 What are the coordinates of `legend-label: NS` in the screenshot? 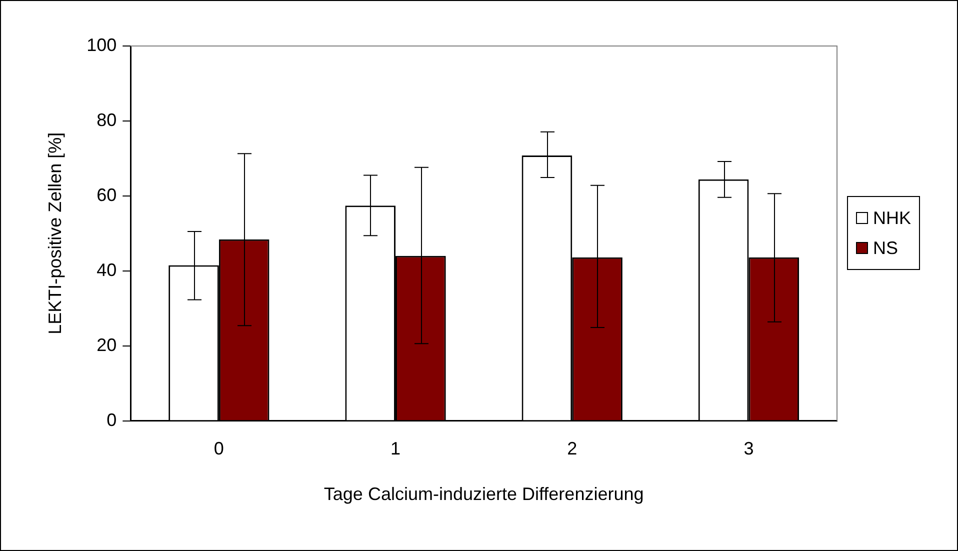 It's located at (885, 248).